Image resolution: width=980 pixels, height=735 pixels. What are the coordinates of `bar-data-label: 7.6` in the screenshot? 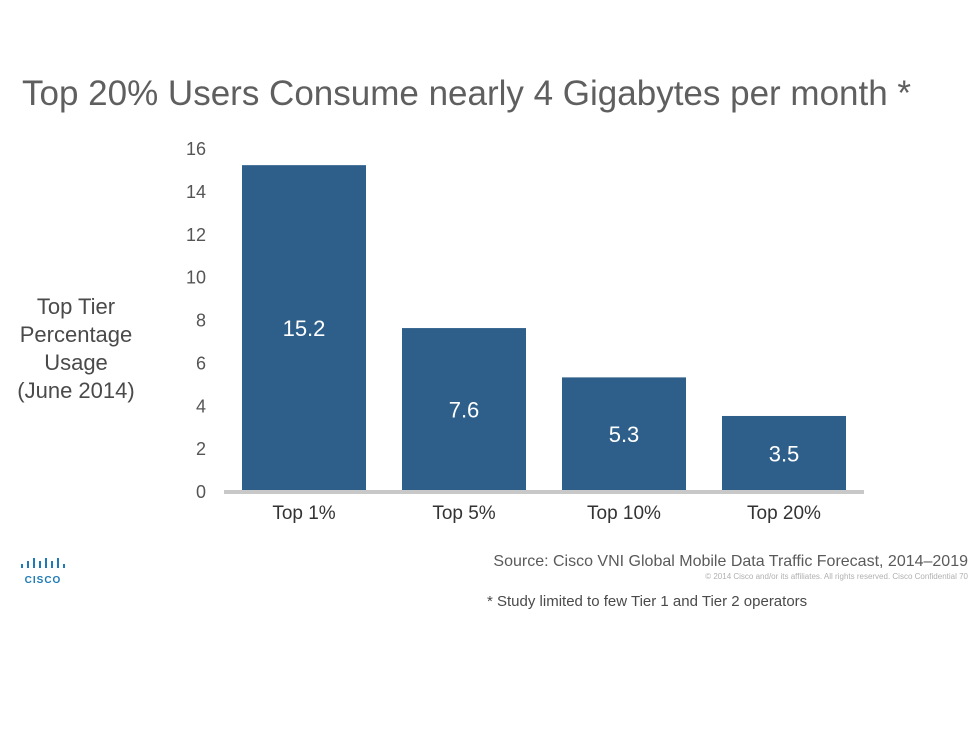 It's located at (464, 410).